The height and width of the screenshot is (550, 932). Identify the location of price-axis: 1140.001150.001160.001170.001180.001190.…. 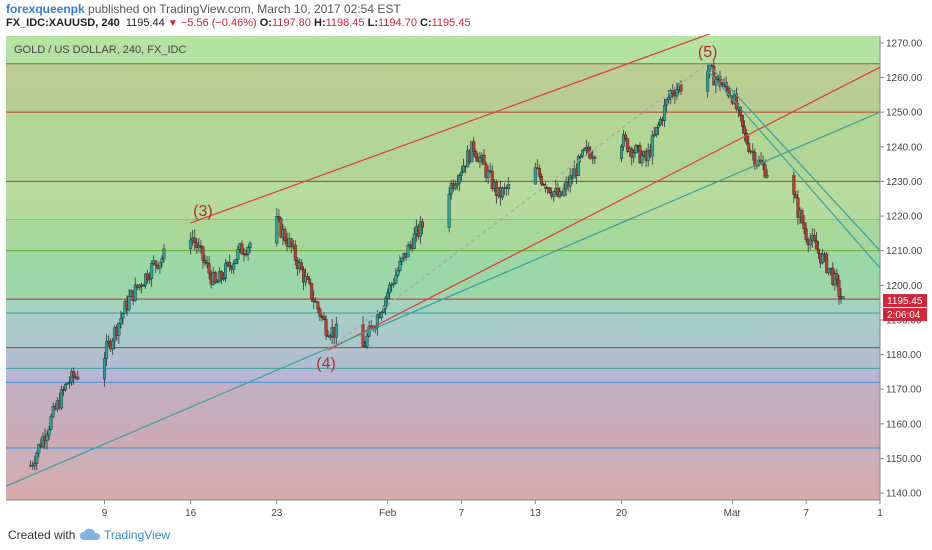
(901, 268).